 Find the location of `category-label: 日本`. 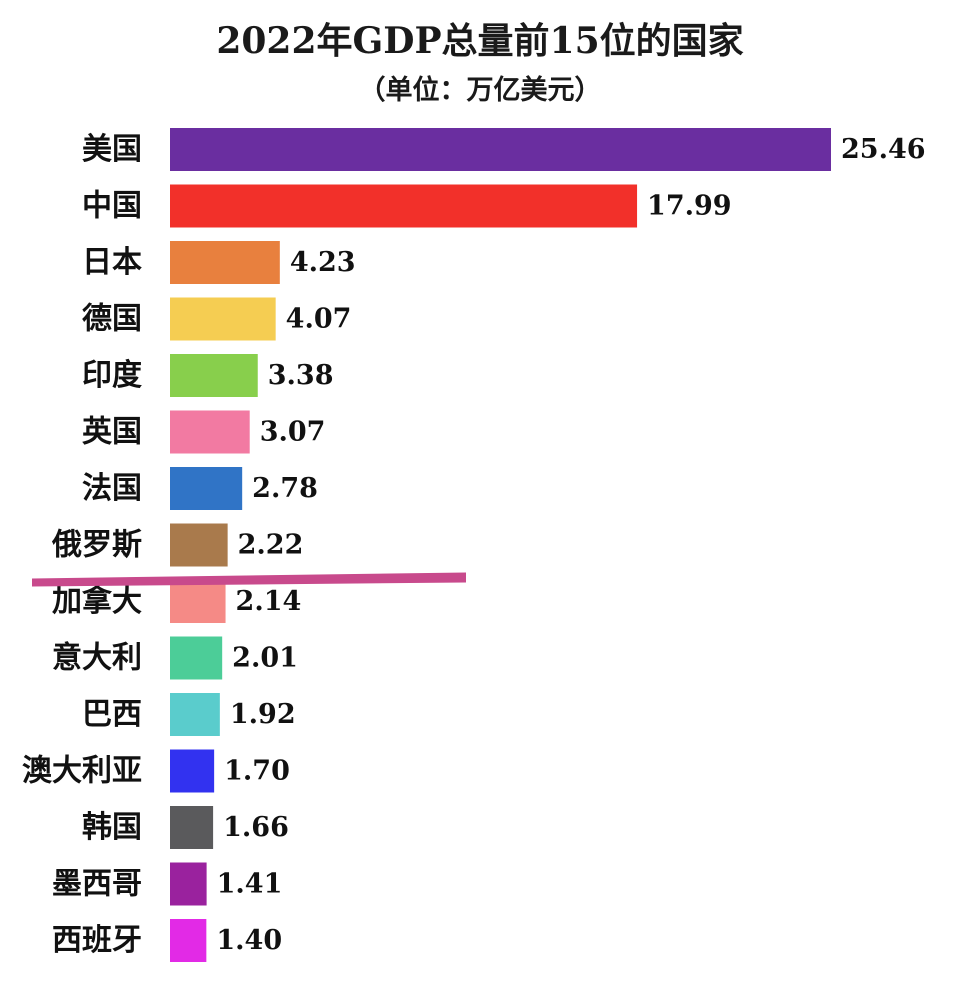

category-label: 日本 is located at coordinates (112, 262).